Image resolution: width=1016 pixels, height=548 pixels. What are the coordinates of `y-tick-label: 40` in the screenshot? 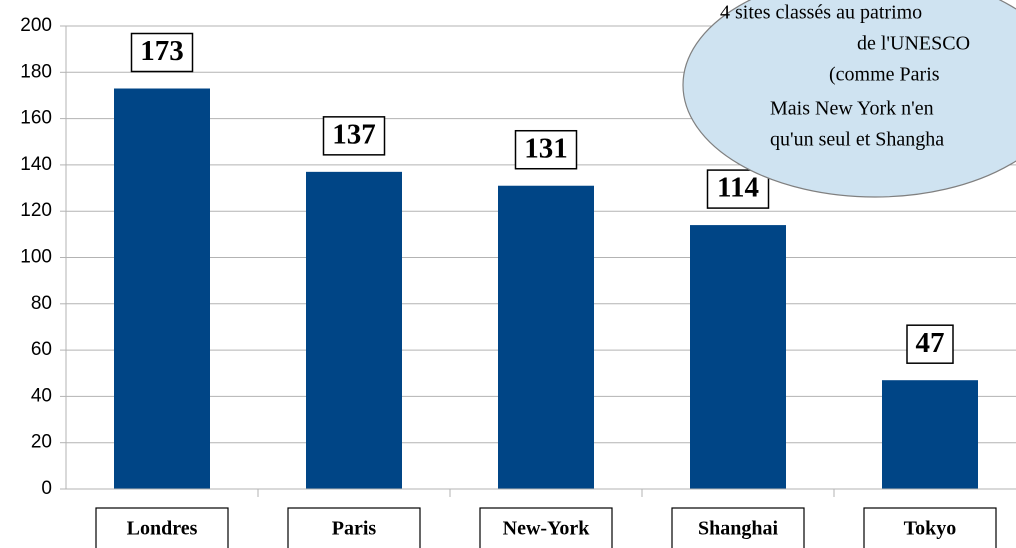 It's located at (41, 395).